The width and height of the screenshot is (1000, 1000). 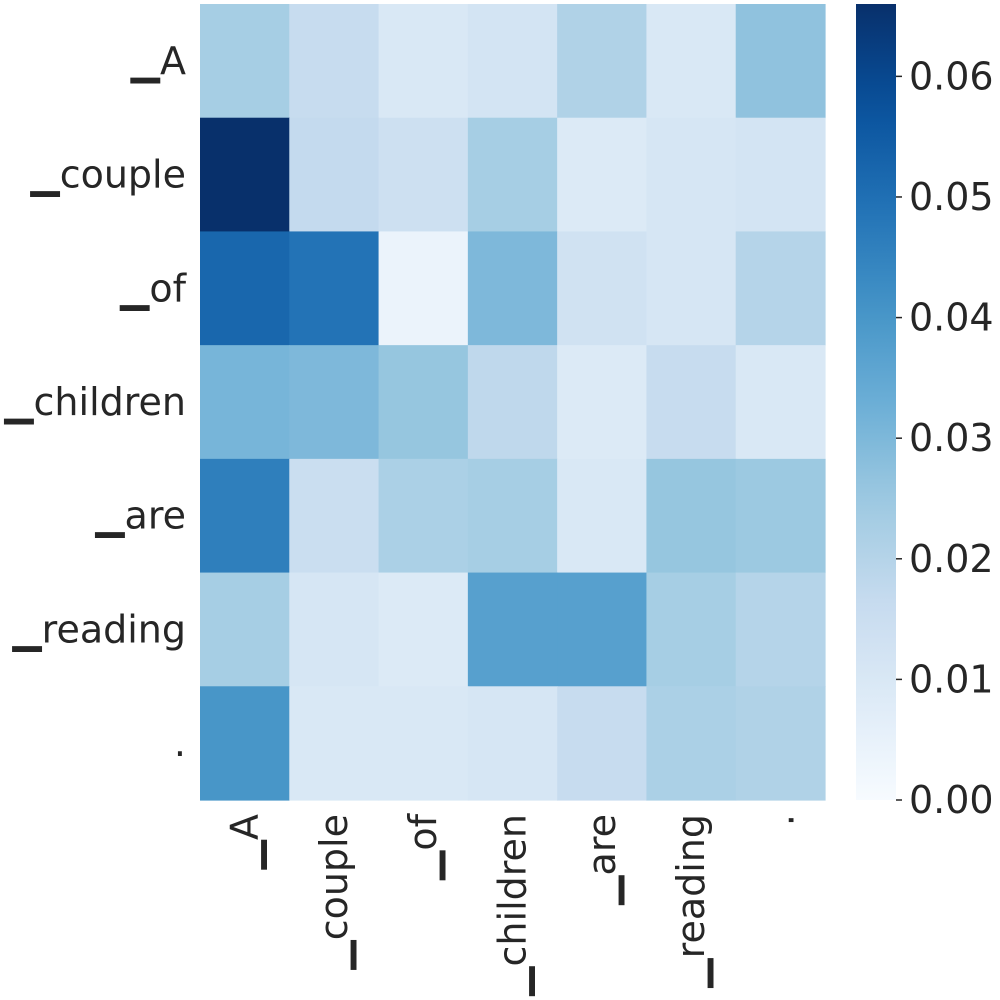 What do you see at coordinates (951, 318) in the screenshot?
I see `colorbar-tick-label: 0.04` at bounding box center [951, 318].